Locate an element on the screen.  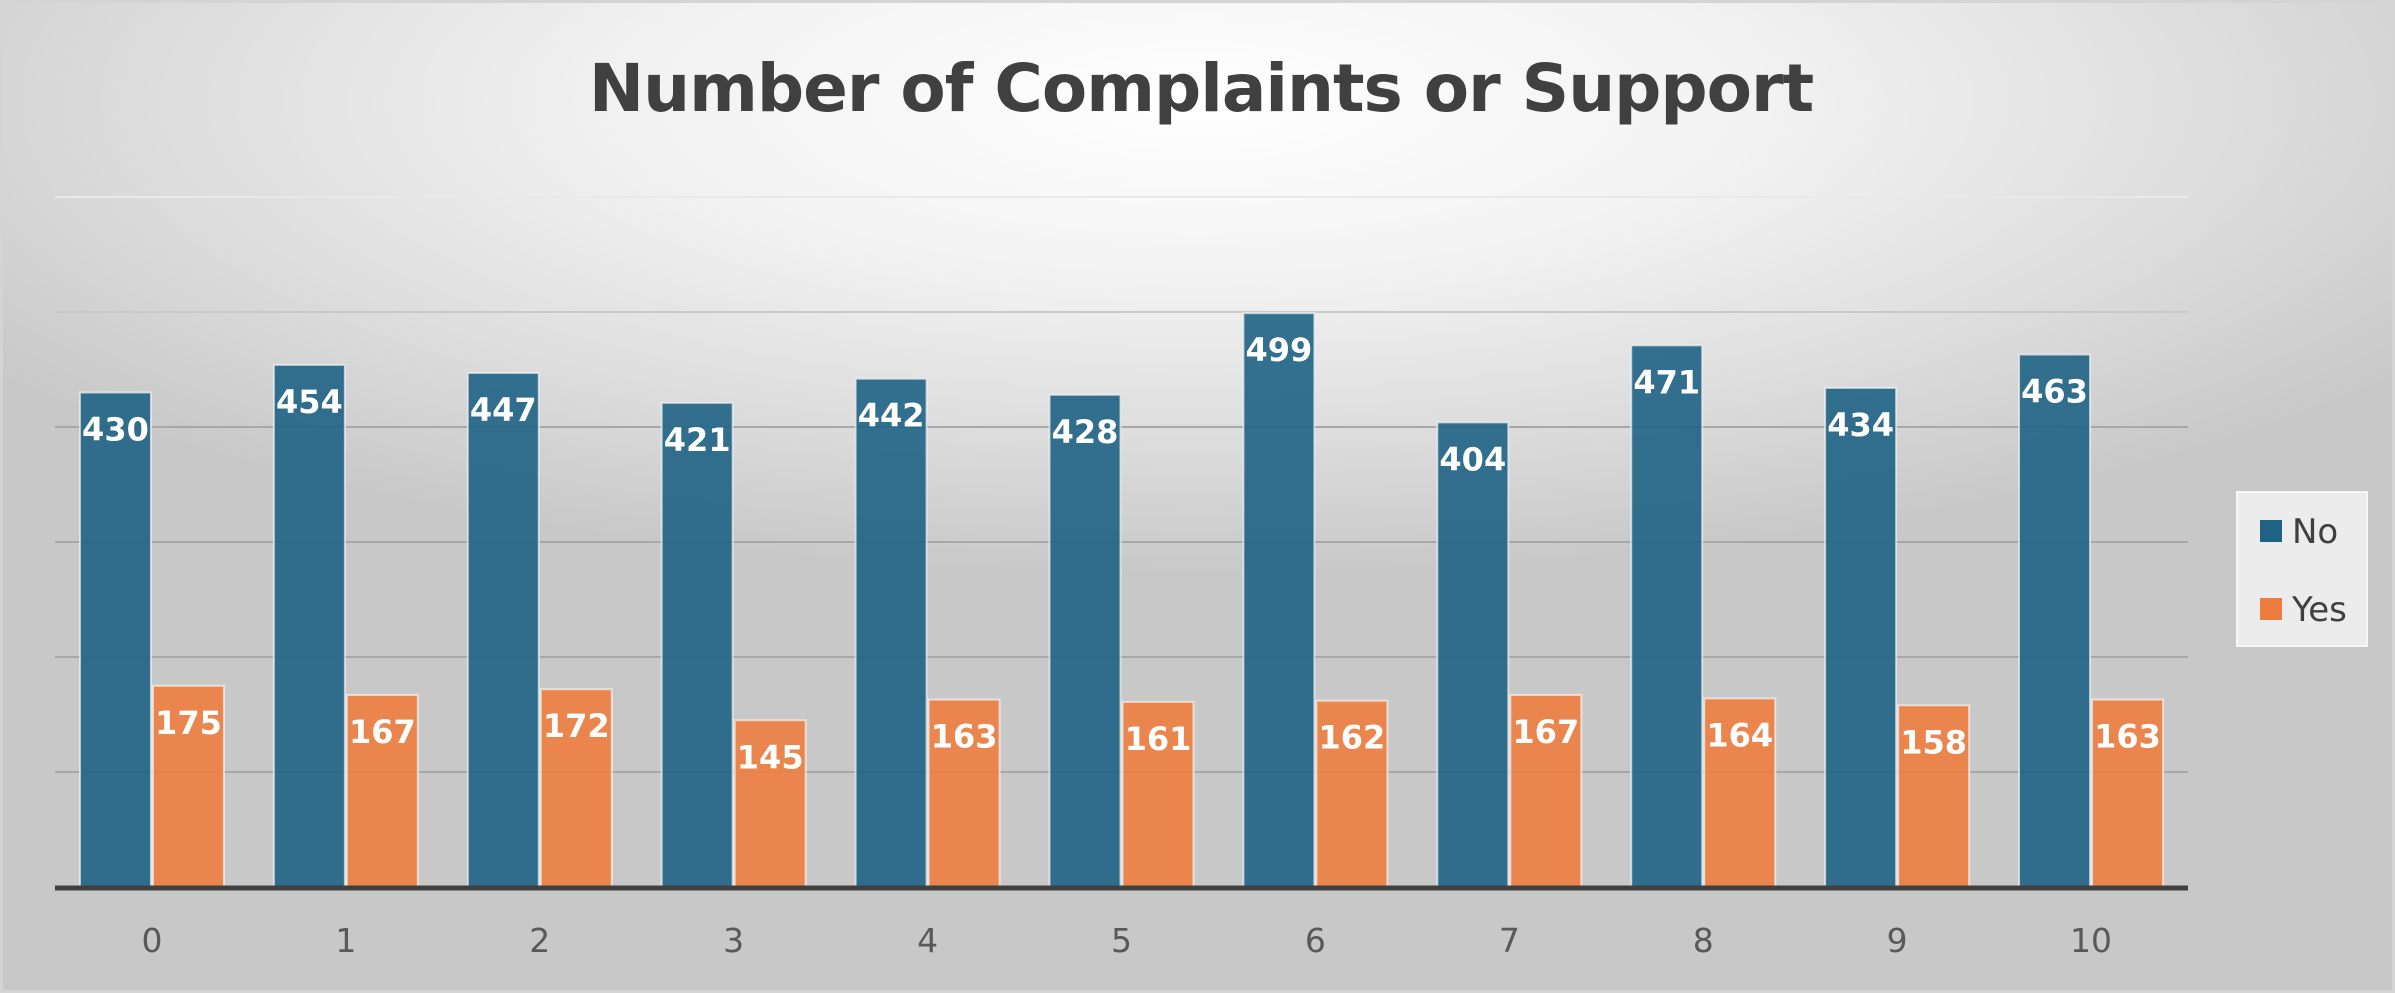
x-tick-label: 2 is located at coordinates (539, 940).